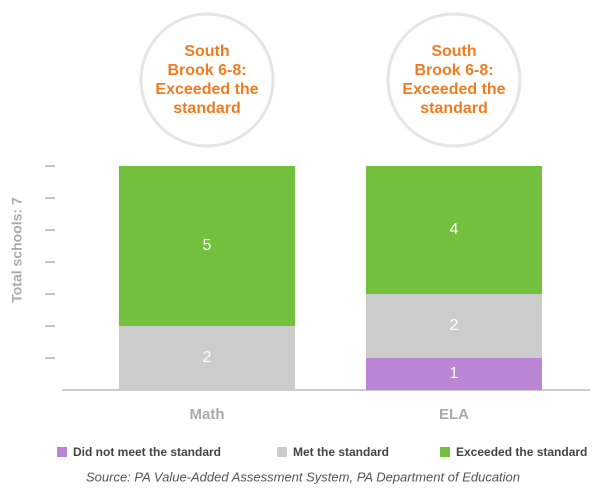  Describe the element at coordinates (17, 250) in the screenshot. I see `y-axis-label: Total schools: 7` at that location.